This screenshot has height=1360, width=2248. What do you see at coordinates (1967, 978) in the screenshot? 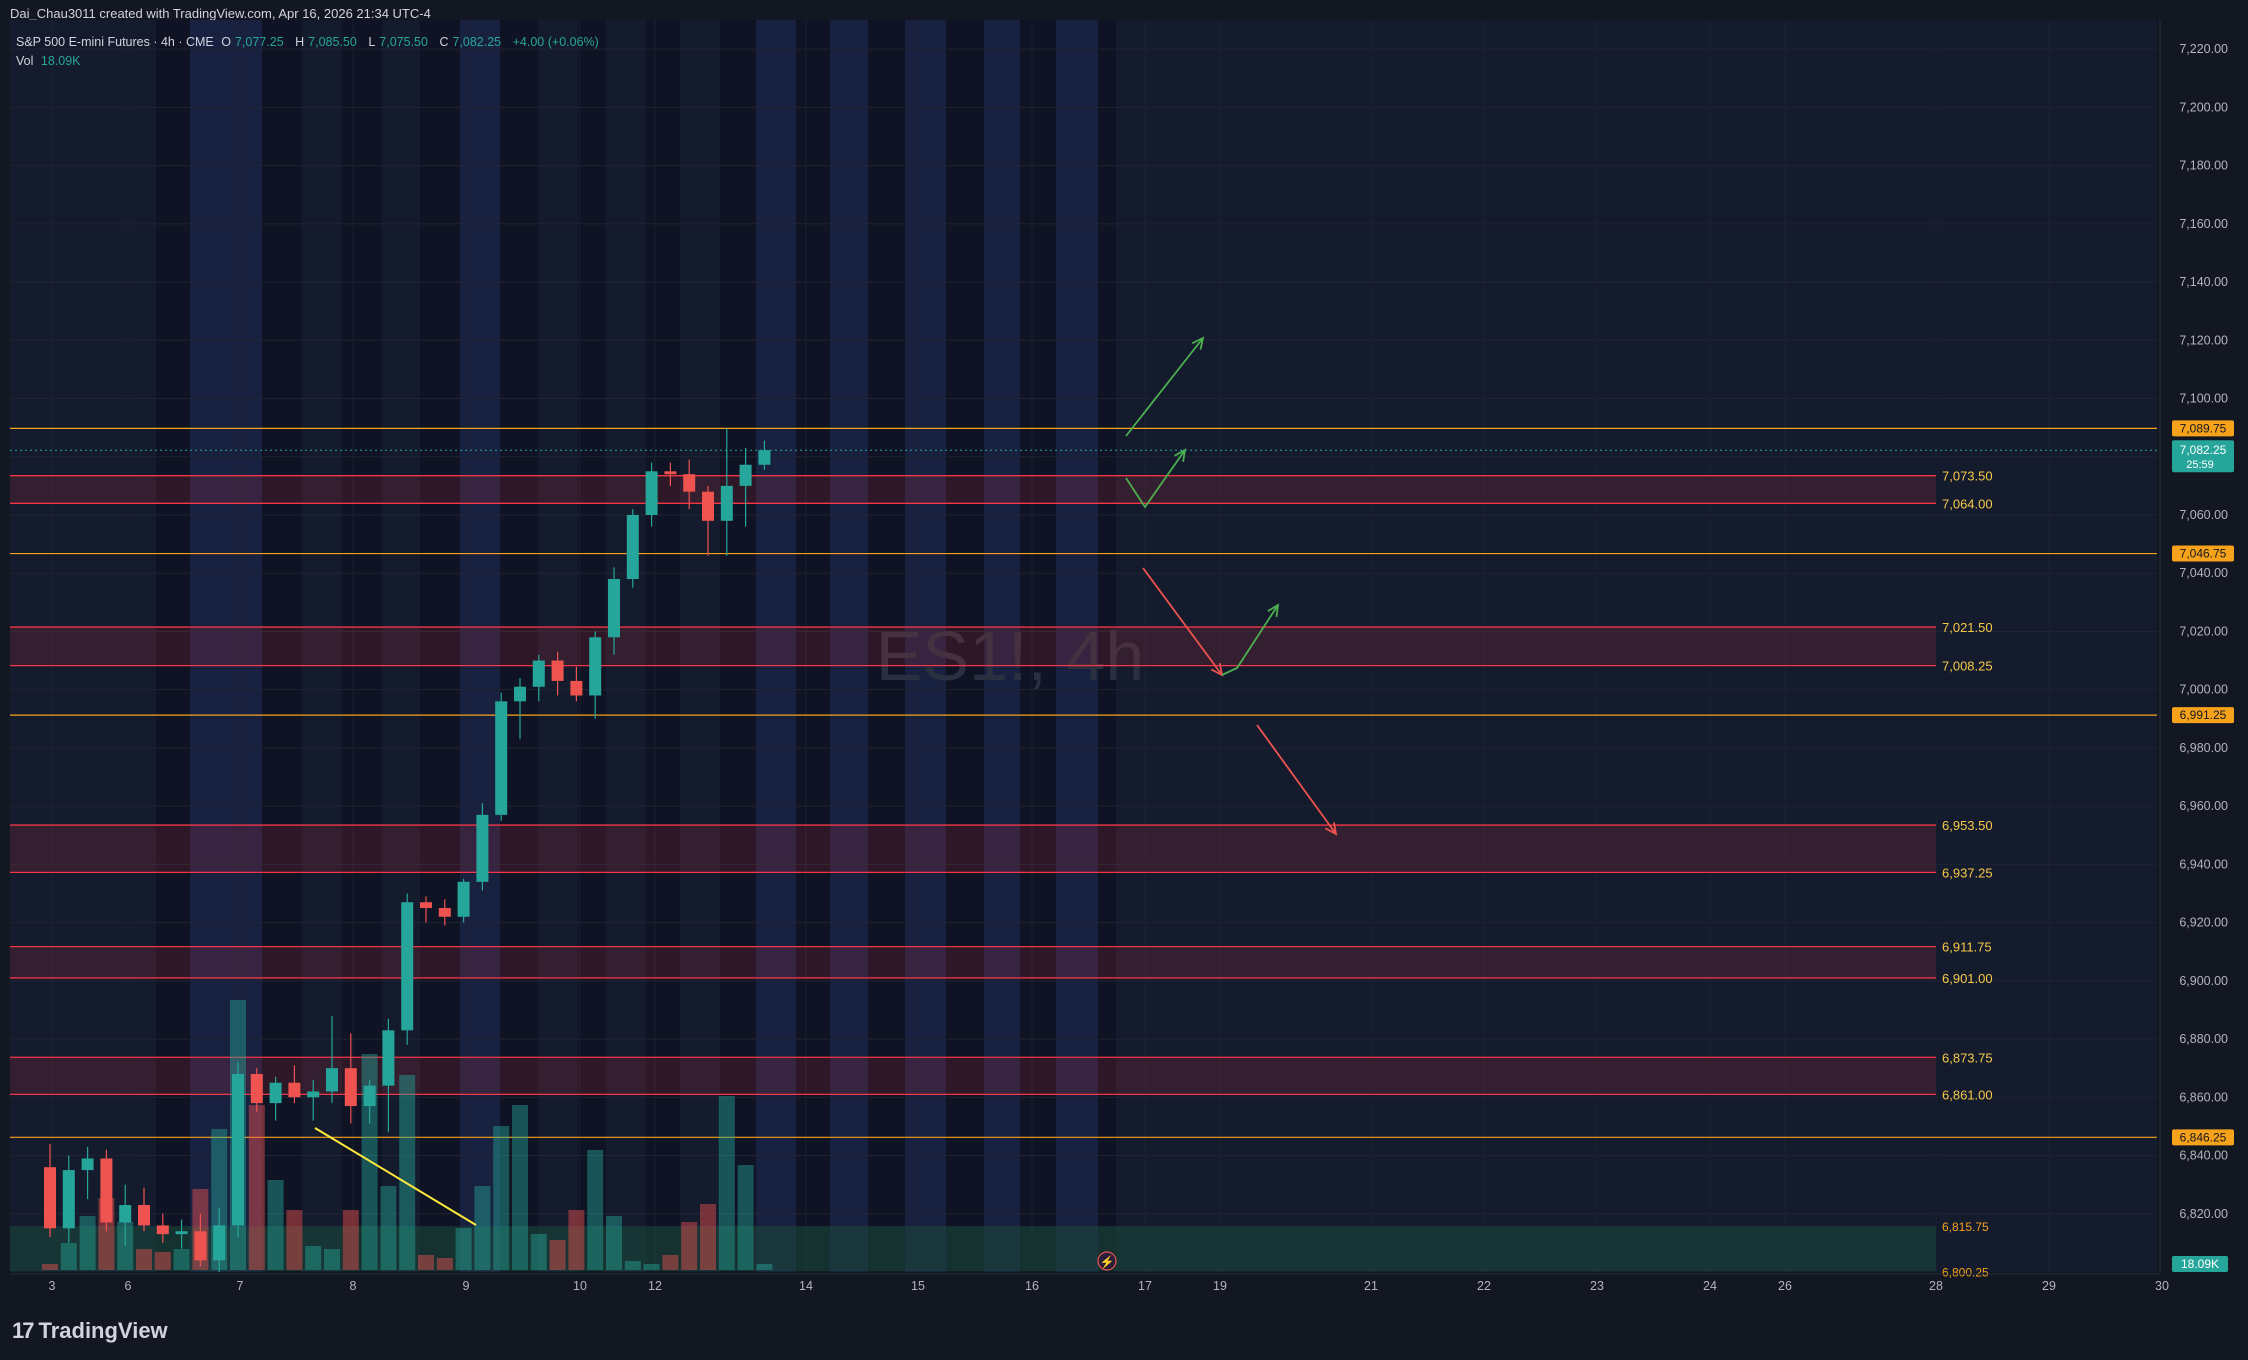
I see `zone-bottom-label: 6,901.00` at bounding box center [1967, 978].